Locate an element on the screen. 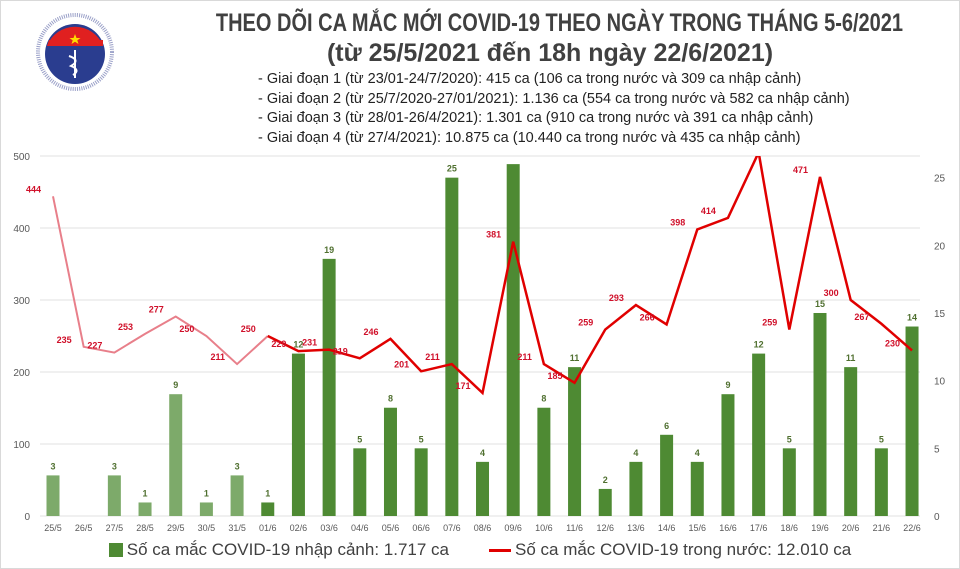 The image size is (960, 569). bar-29/5 is located at coordinates (176, 455).